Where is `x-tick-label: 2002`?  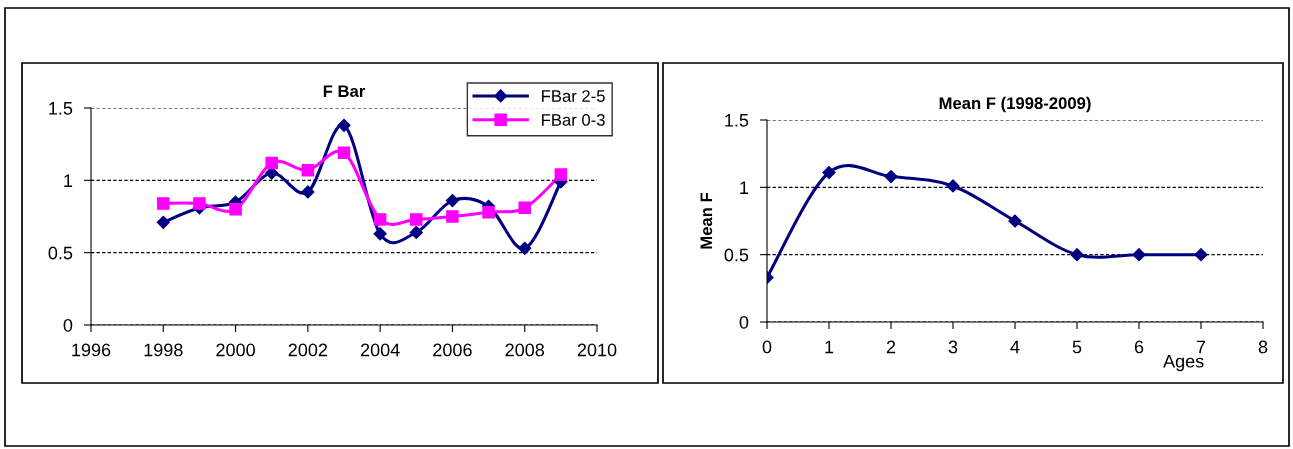
x-tick-label: 2002 is located at coordinates (308, 350).